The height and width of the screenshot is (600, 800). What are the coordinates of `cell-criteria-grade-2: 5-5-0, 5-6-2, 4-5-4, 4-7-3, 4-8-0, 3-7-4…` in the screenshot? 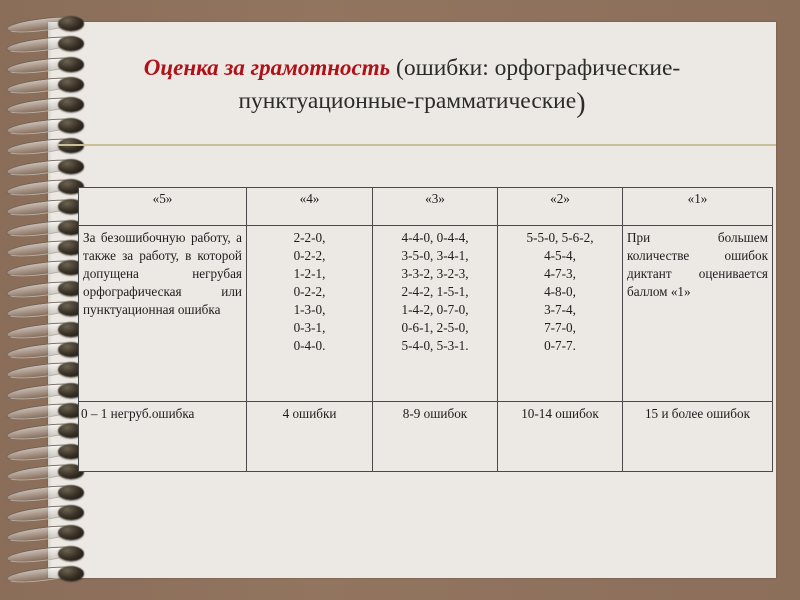 It's located at (560, 313).